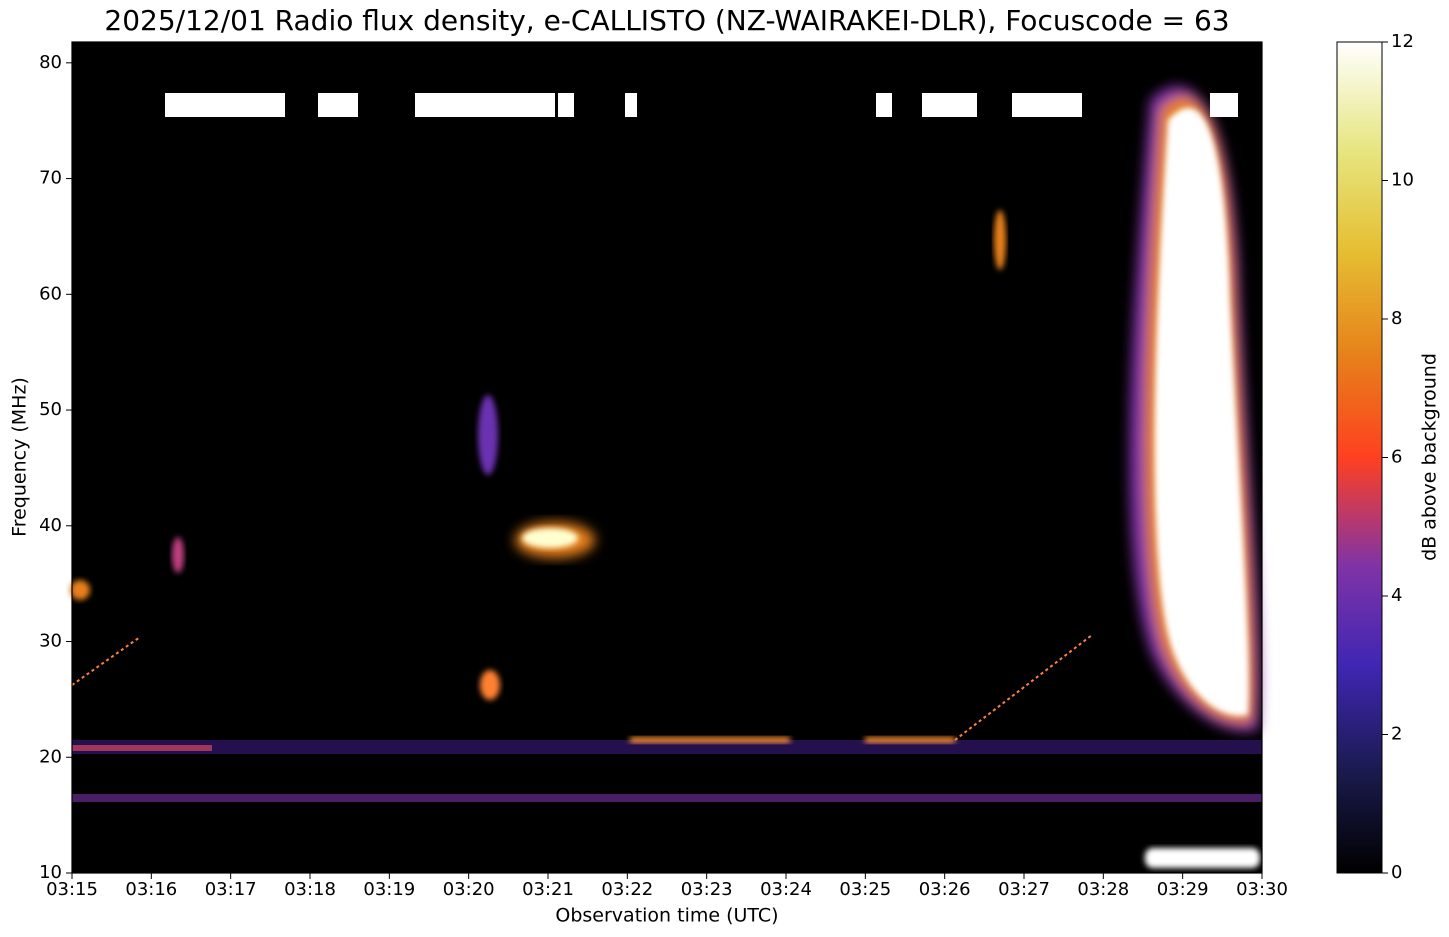 This screenshot has width=1449, height=937. I want to click on colorbar-tick-label: 2, so click(1396, 734).